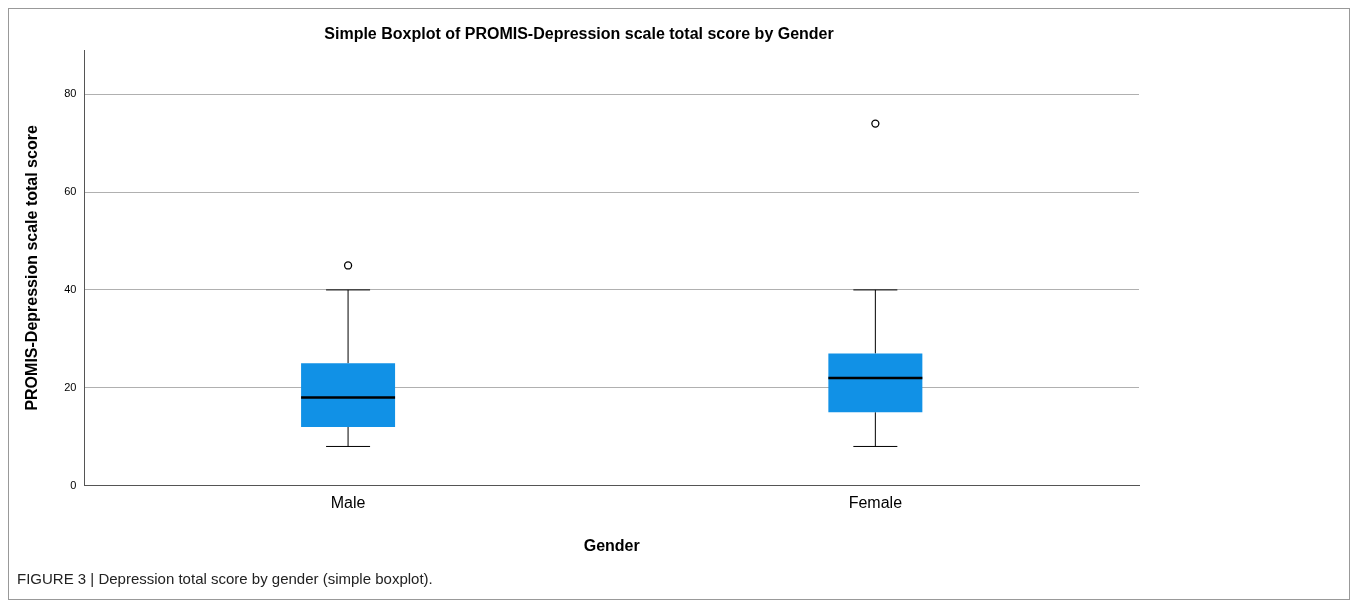 The height and width of the screenshot is (610, 1360). I want to click on caption: FIGURE 3 | Depression total score by gender (simple boxplot)., so click(225, 579).